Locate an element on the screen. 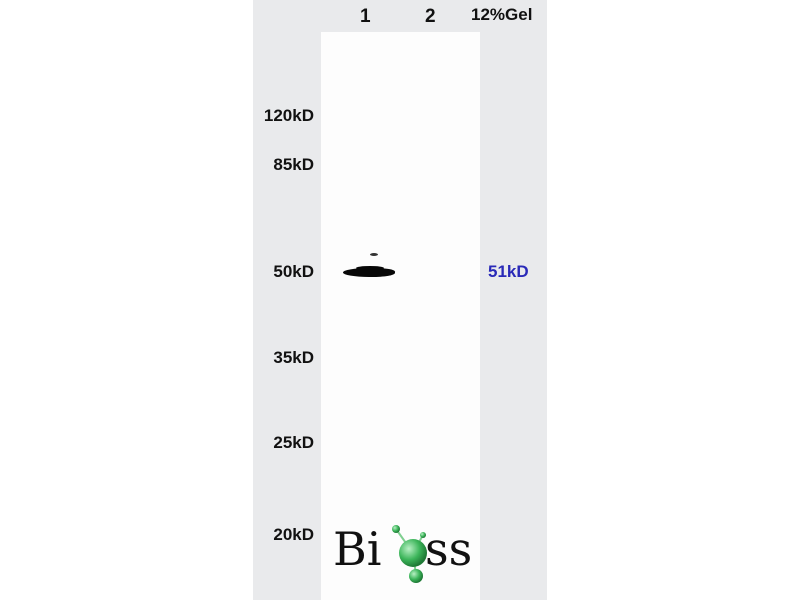  marker-50kd: 50kD is located at coordinates (293, 271).